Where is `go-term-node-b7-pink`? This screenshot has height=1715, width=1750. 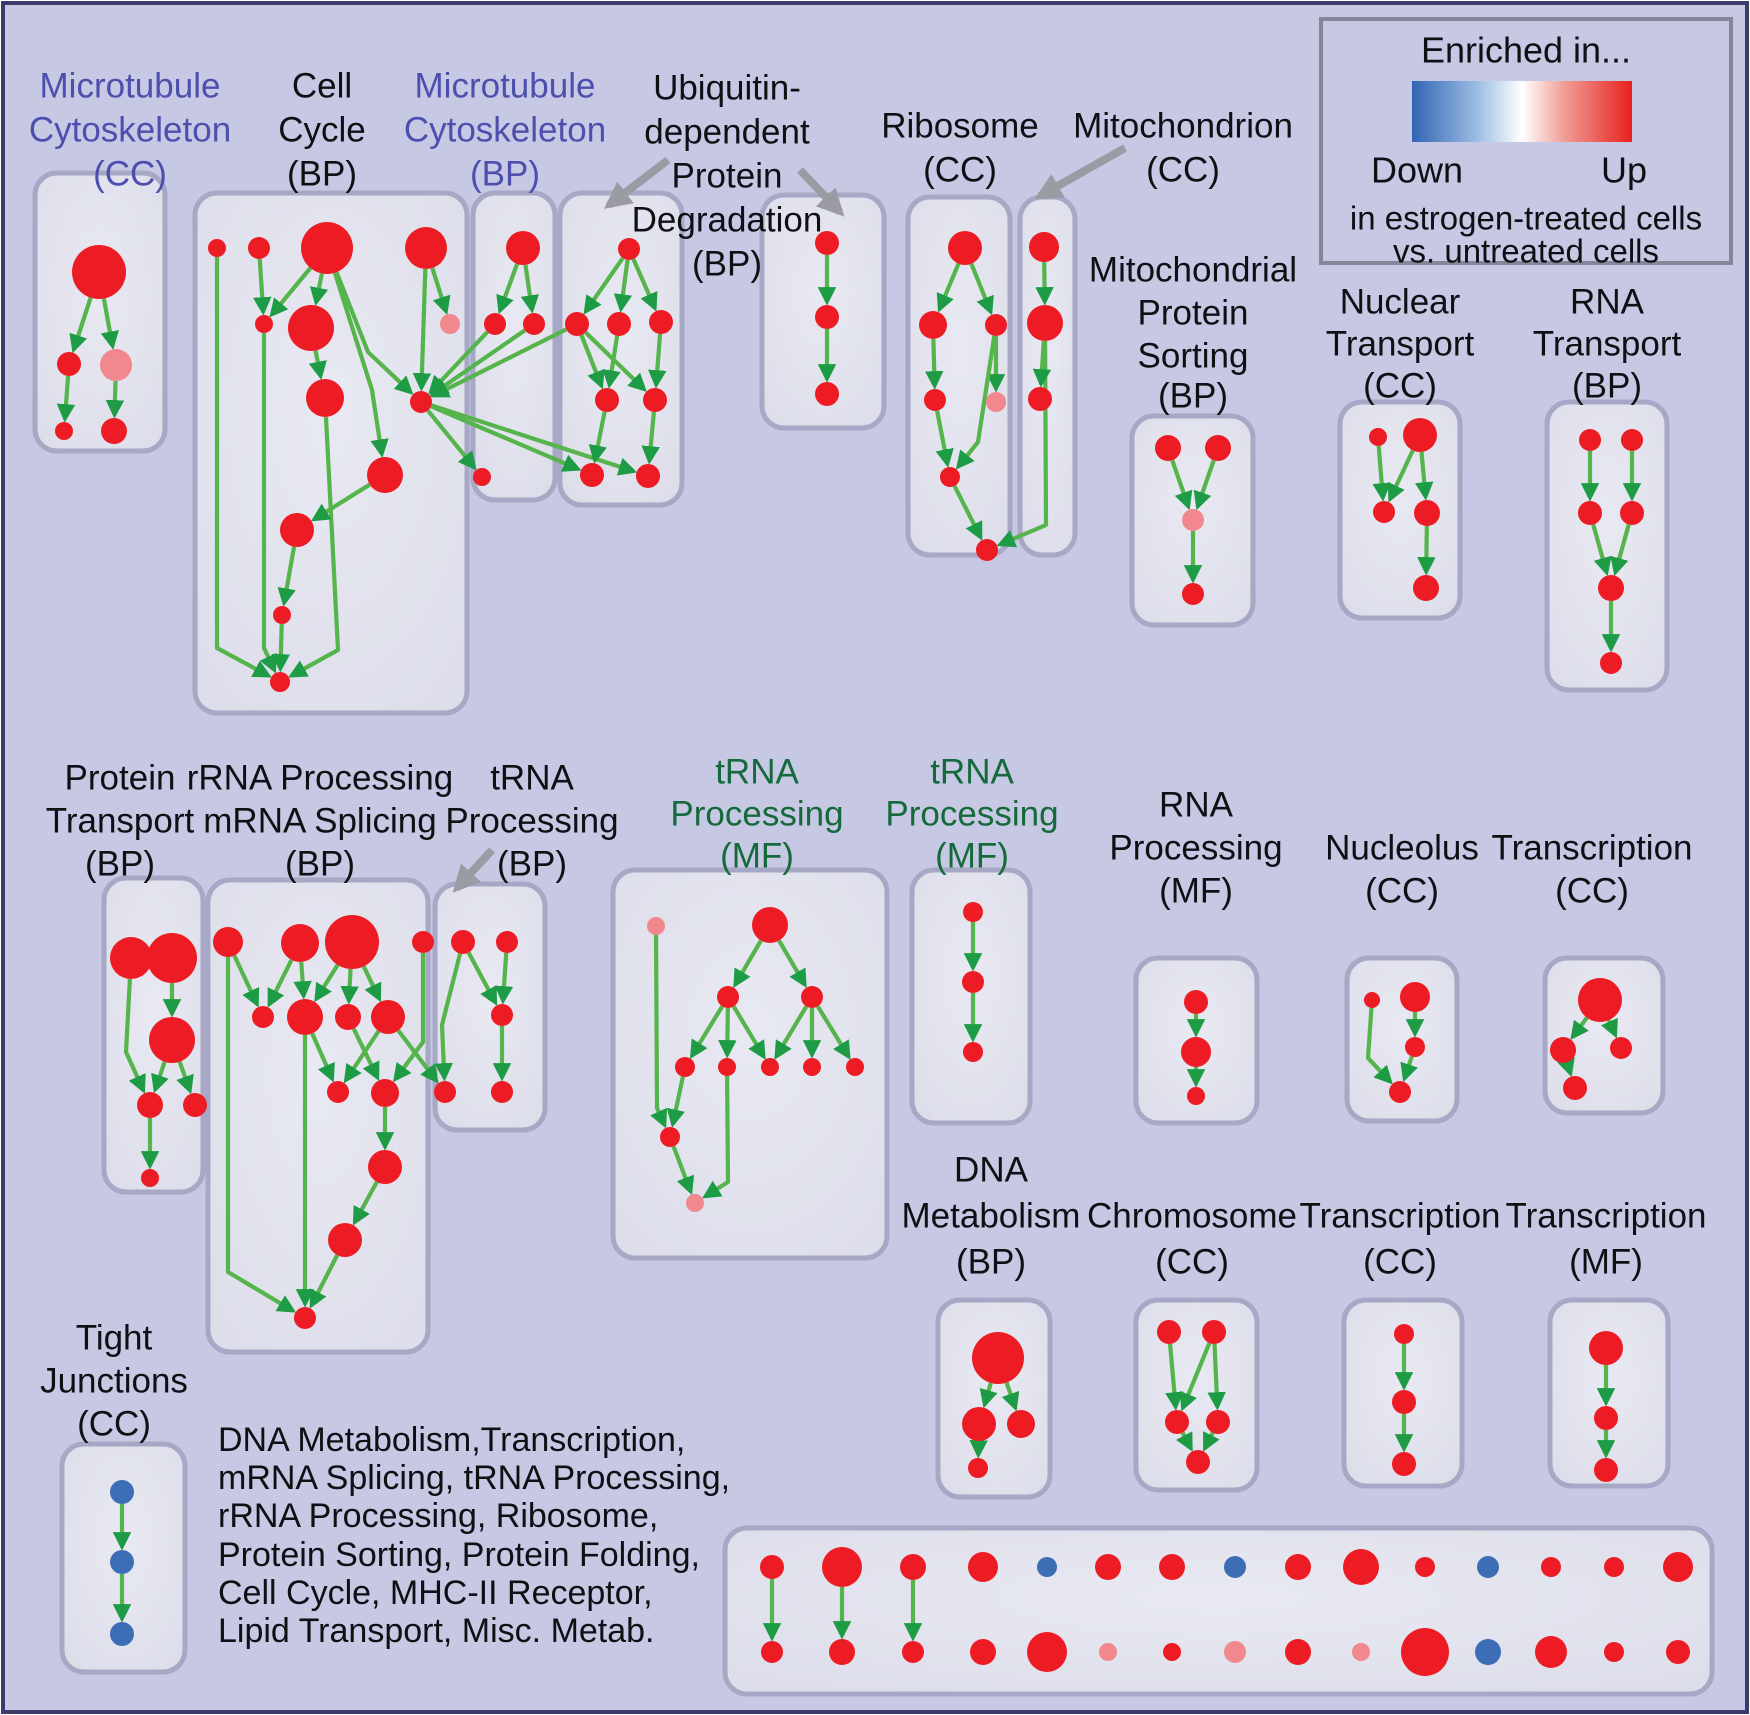 go-term-node-b7-pink is located at coordinates (450, 324).